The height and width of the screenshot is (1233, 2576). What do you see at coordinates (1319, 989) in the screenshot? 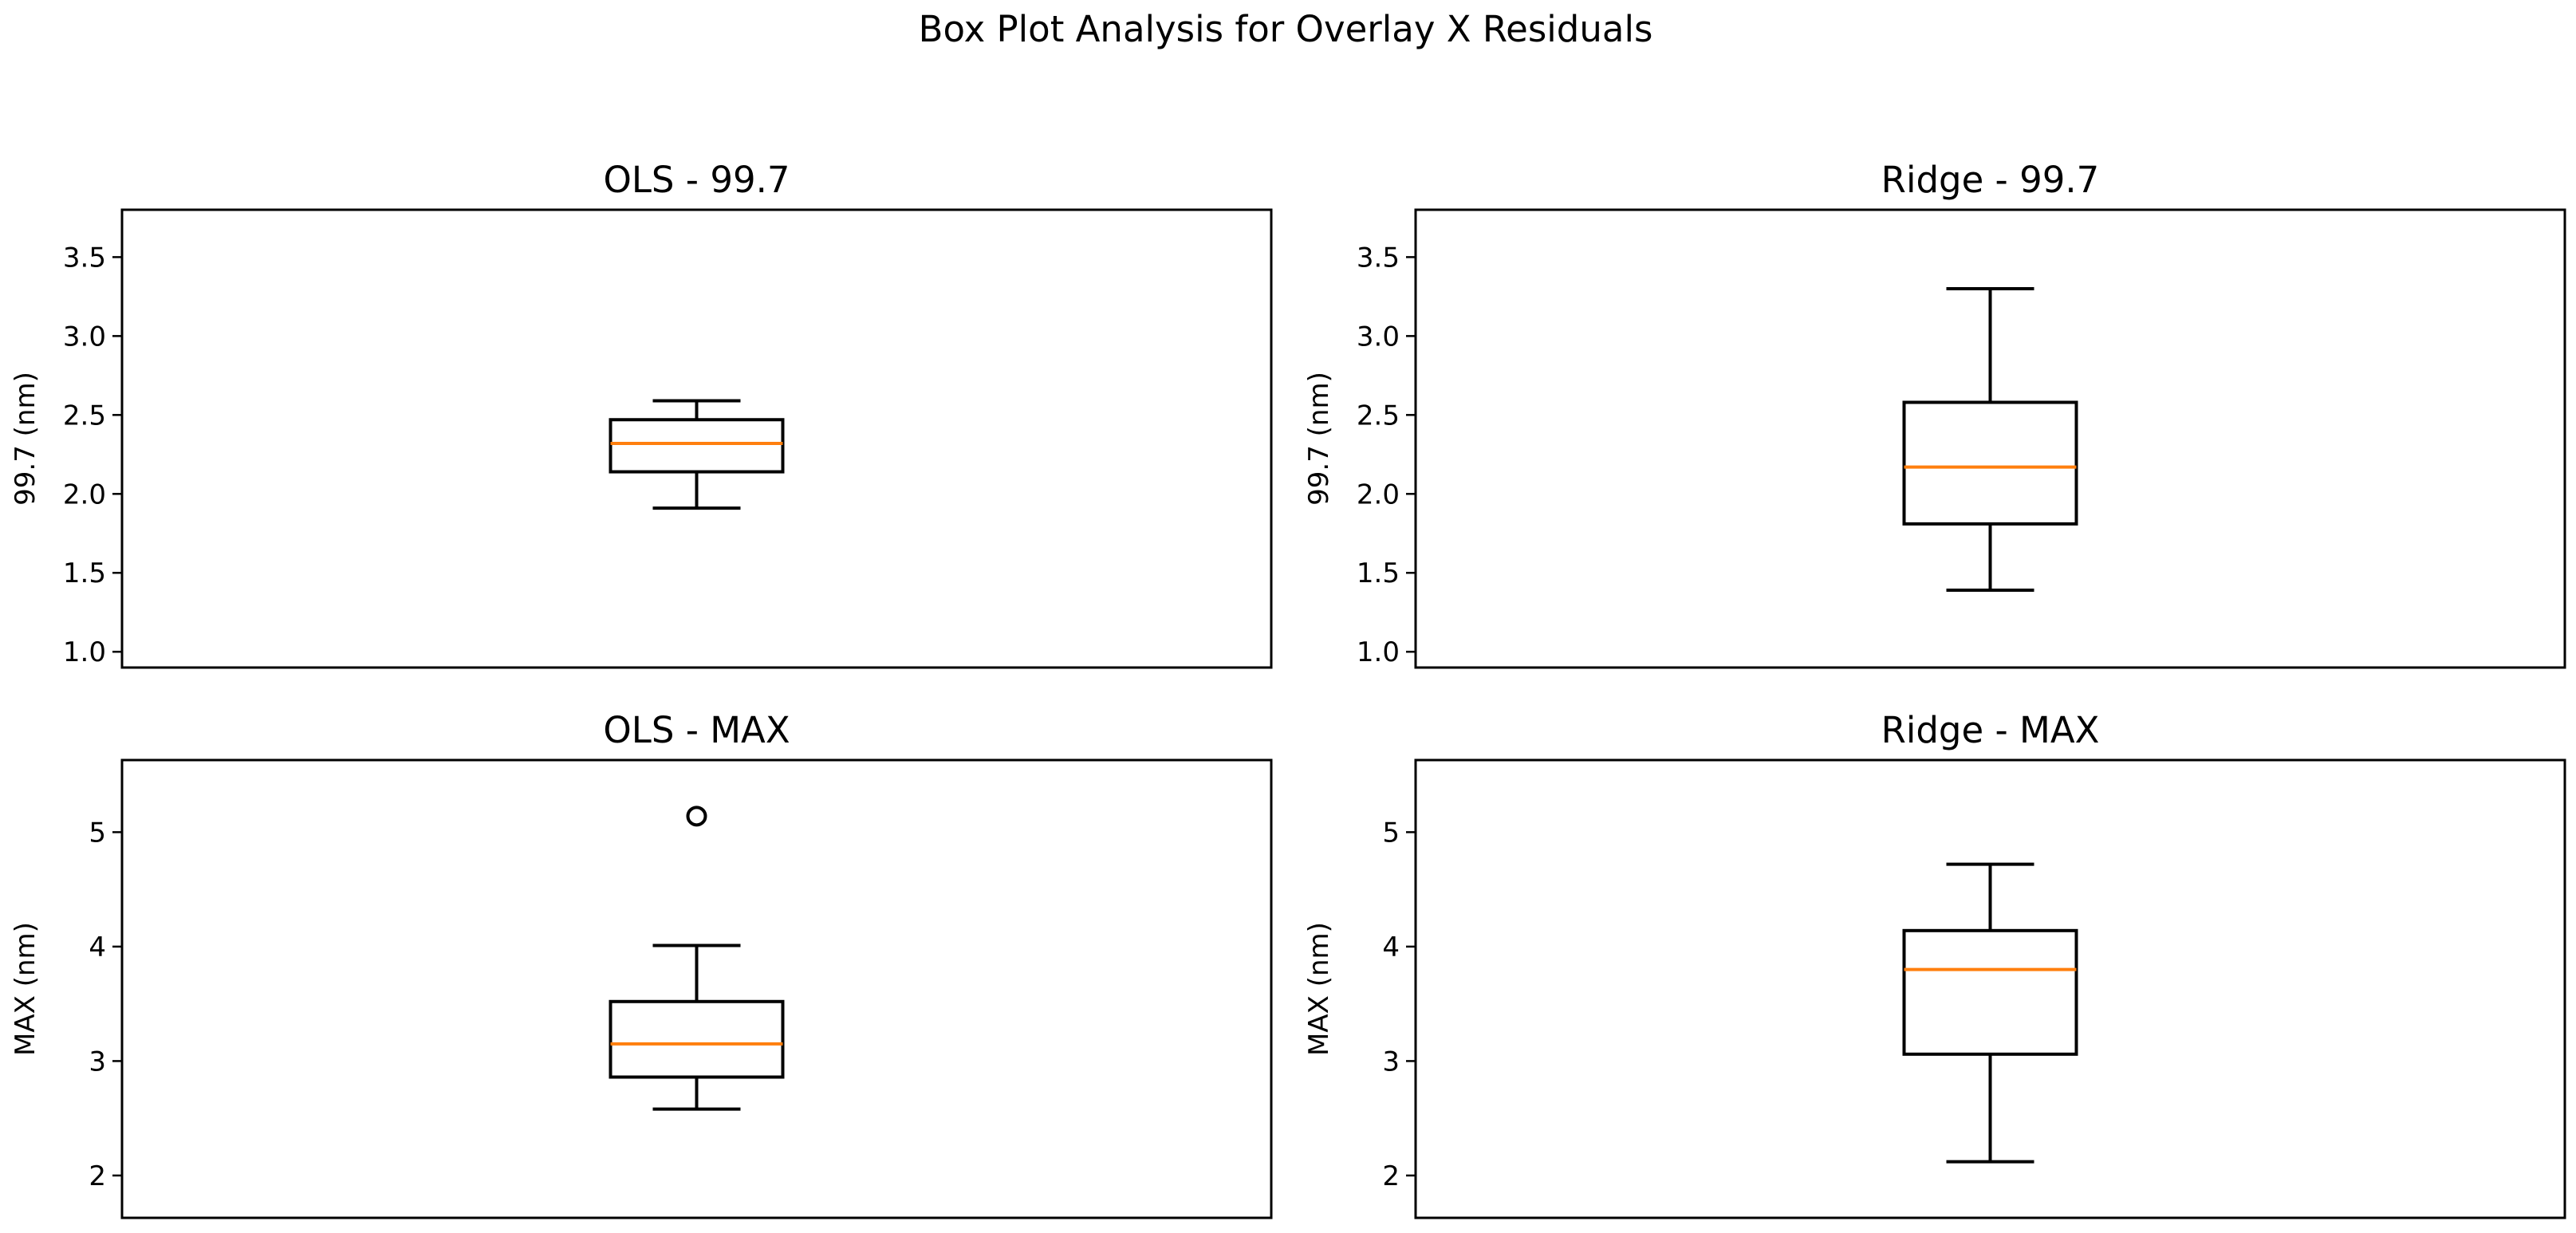
I see `y-axis-label-ridge-max: MAX (nm)` at bounding box center [1319, 989].